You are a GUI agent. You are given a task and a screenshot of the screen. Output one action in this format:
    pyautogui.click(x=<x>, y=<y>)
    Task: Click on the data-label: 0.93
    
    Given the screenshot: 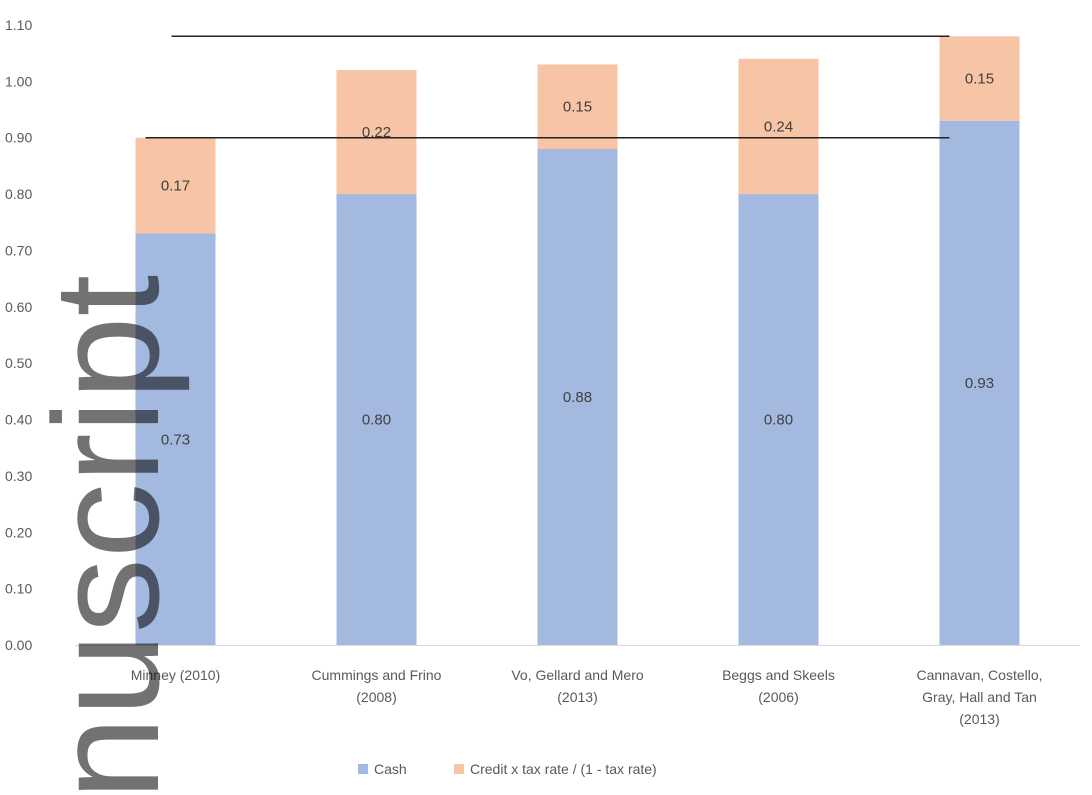 What is the action you would take?
    pyautogui.click(x=979, y=383)
    